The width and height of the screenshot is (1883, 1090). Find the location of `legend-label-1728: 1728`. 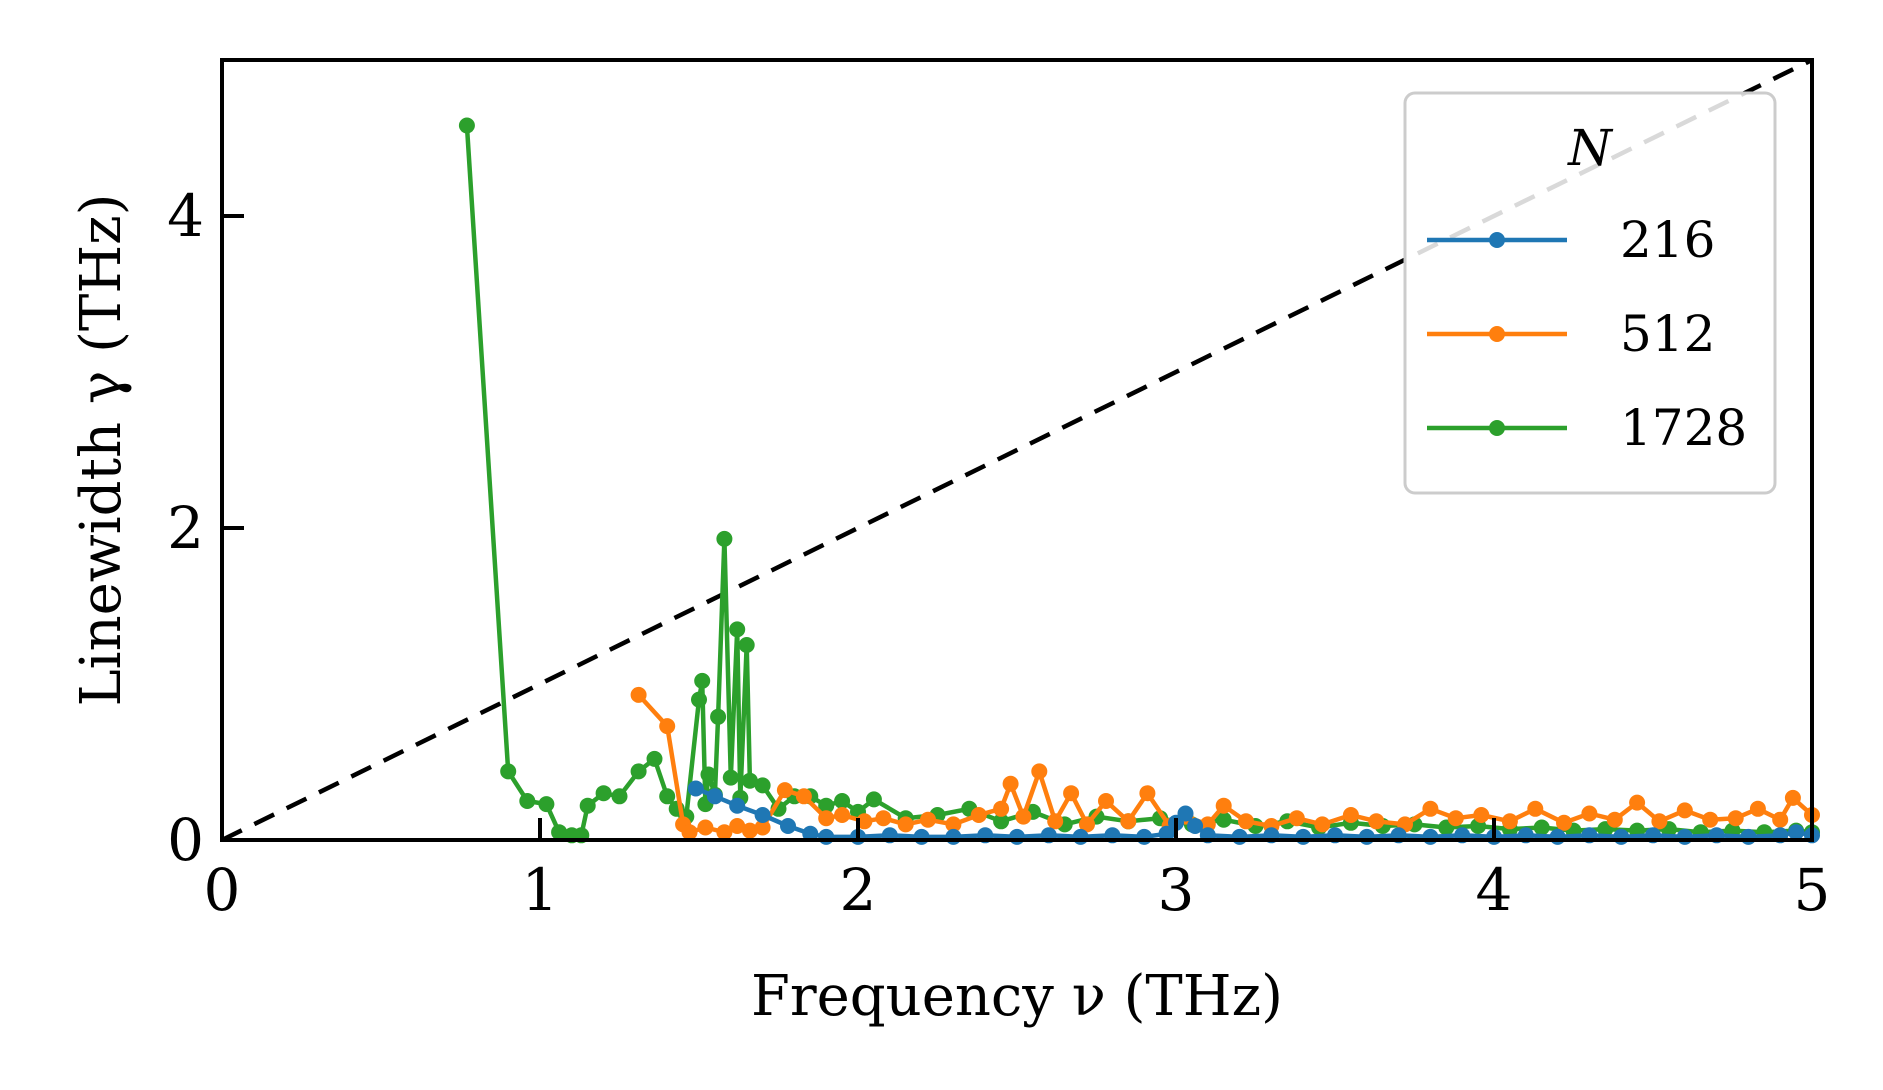

legend-label-1728: 1728 is located at coordinates (1683, 428).